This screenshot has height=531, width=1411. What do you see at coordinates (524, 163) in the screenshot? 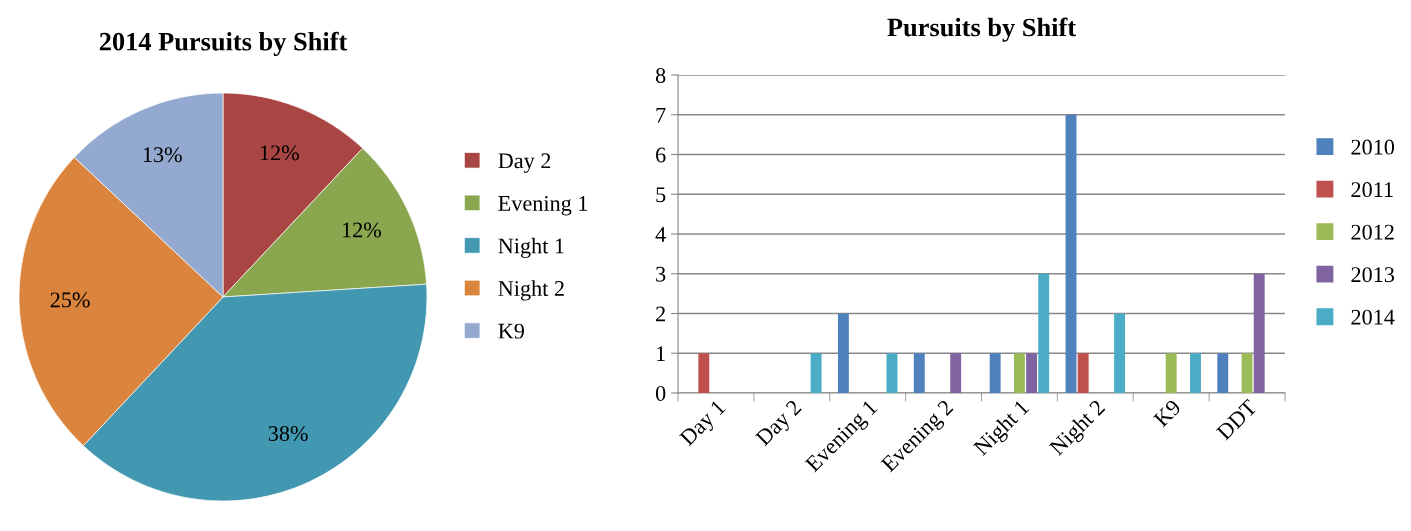
I see `legend-label: Day 2` at bounding box center [524, 163].